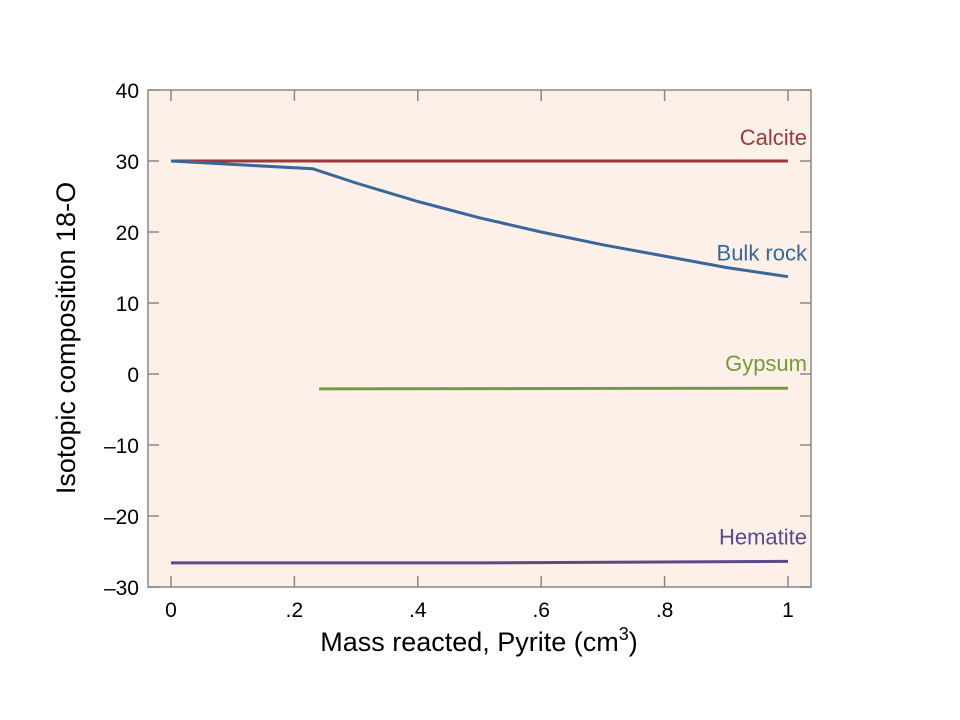 This screenshot has width=960, height=720. What do you see at coordinates (469, 642) in the screenshot?
I see `x-axis-title-main: Mass reacted, Pyrite (cm` at bounding box center [469, 642].